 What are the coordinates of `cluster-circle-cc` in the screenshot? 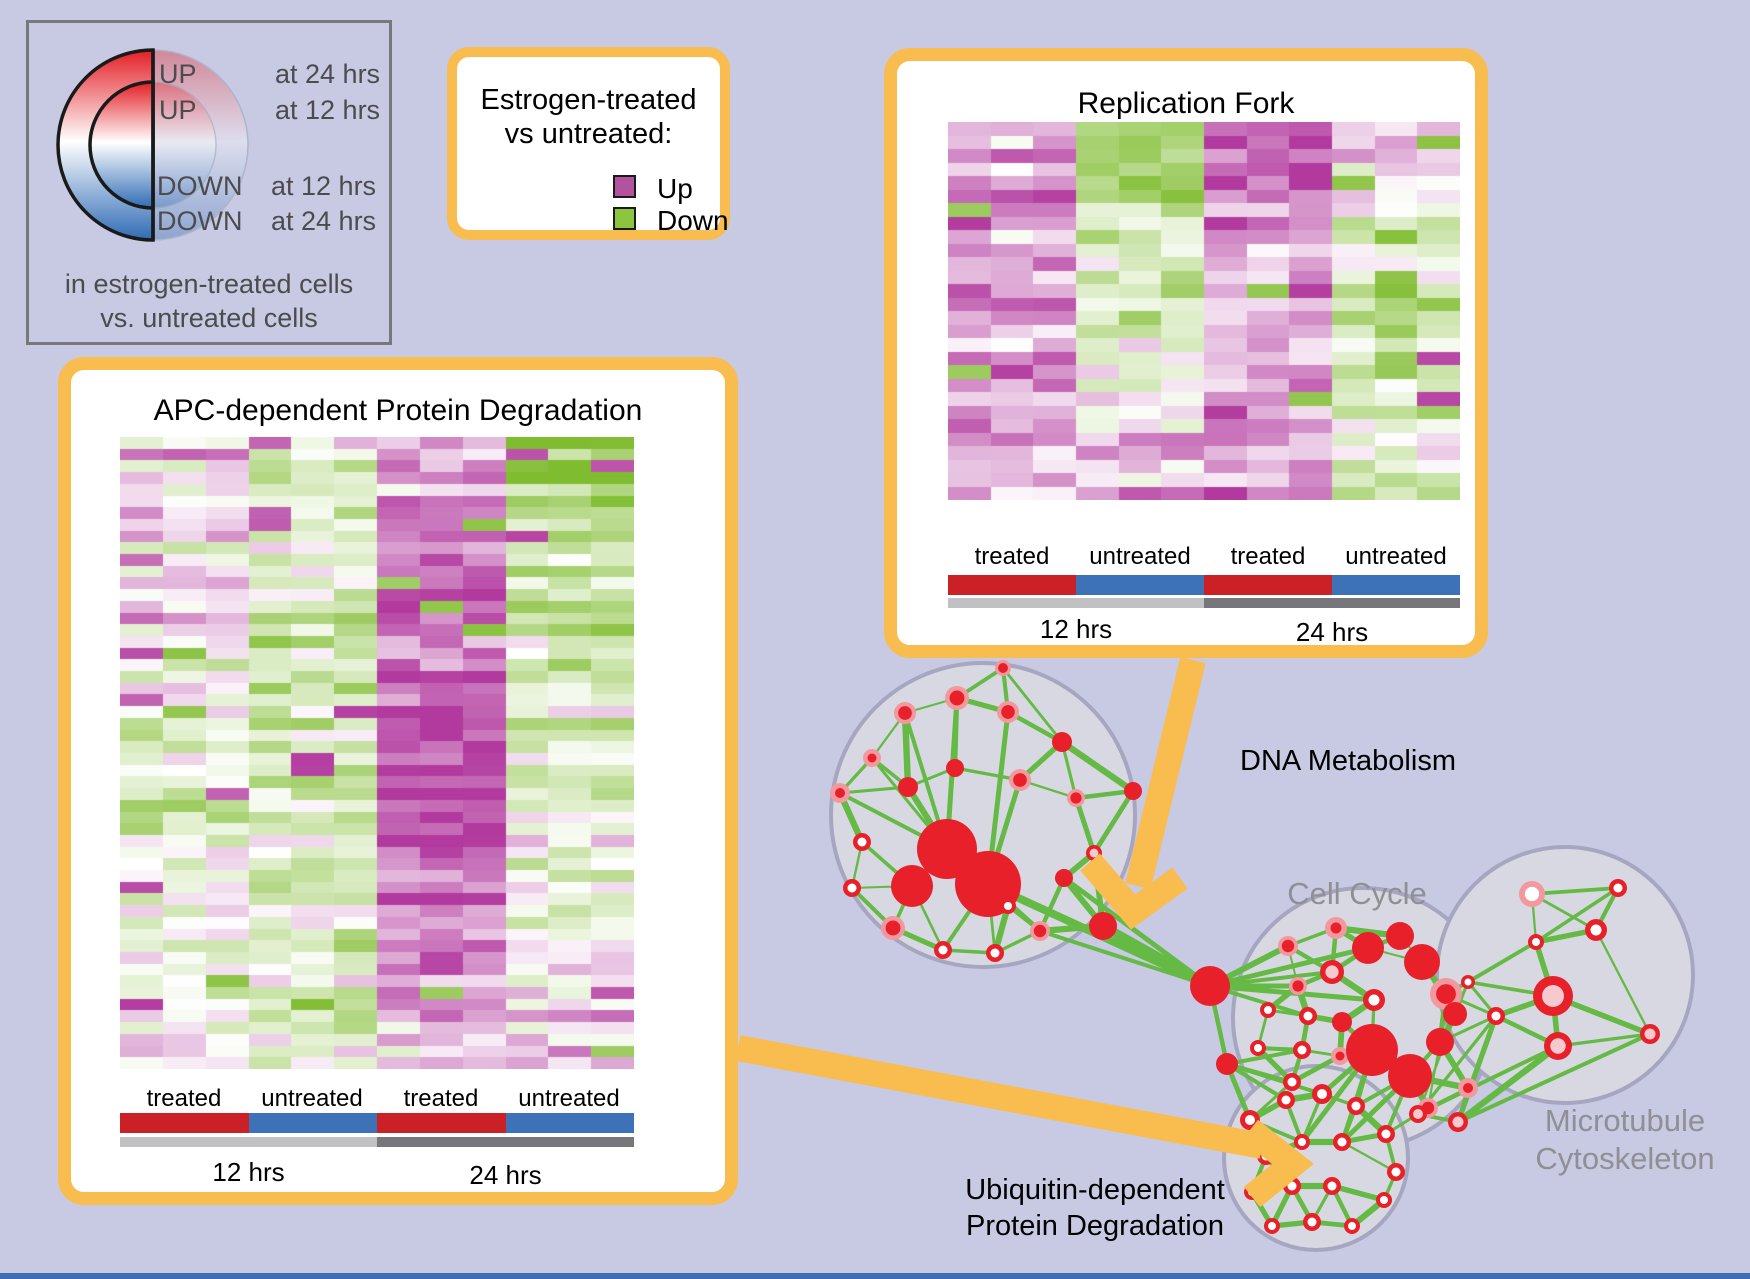 It's located at (1363, 1018).